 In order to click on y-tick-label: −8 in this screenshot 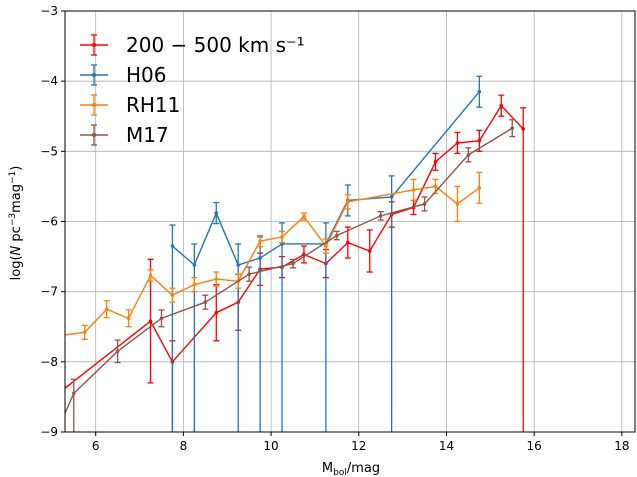, I will do `click(49, 362)`.